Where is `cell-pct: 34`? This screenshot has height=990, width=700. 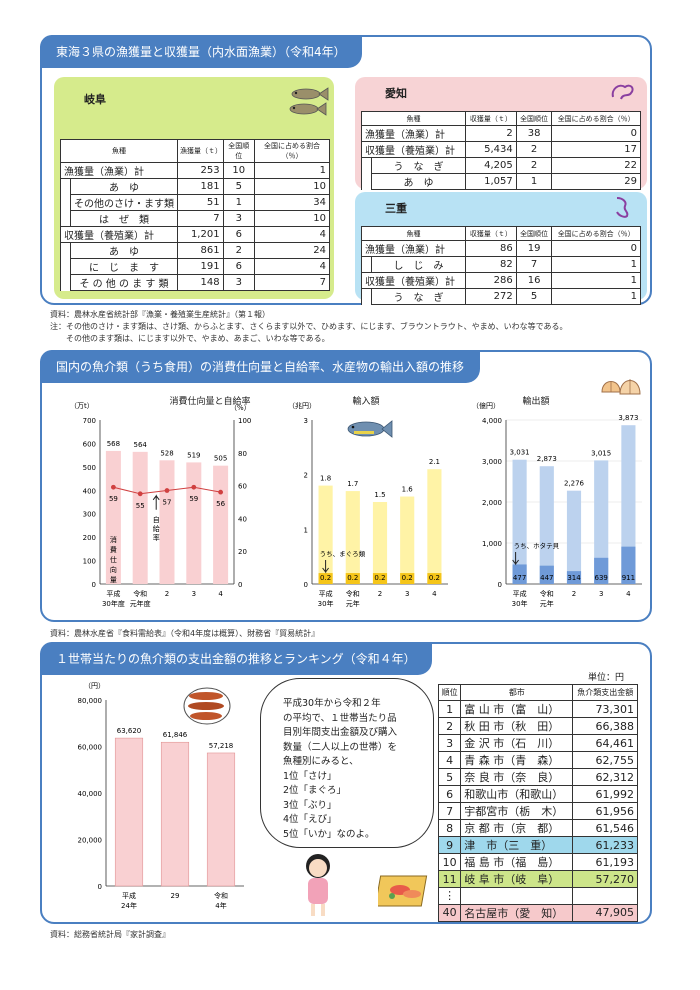
cell-pct: 34 is located at coordinates (292, 202).